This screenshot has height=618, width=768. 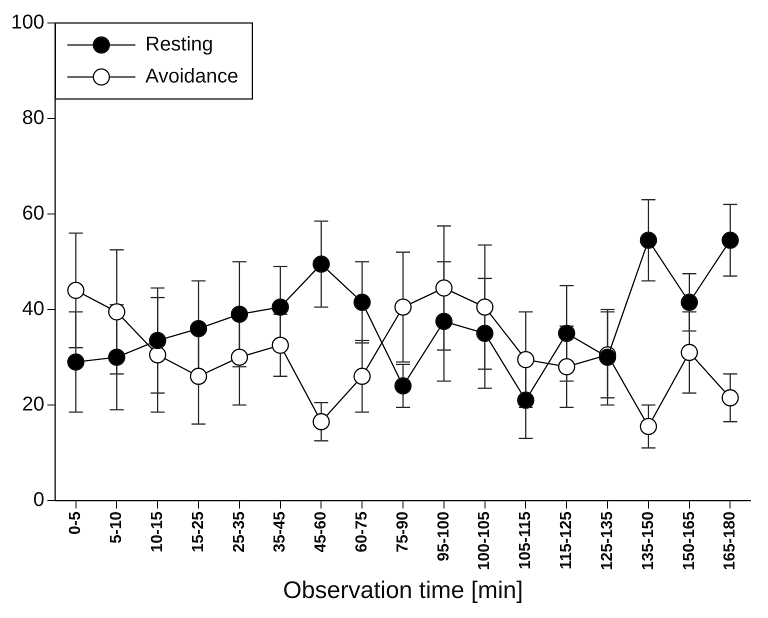 What do you see at coordinates (38, 499) in the screenshot?
I see `y-tick-label: 0` at bounding box center [38, 499].